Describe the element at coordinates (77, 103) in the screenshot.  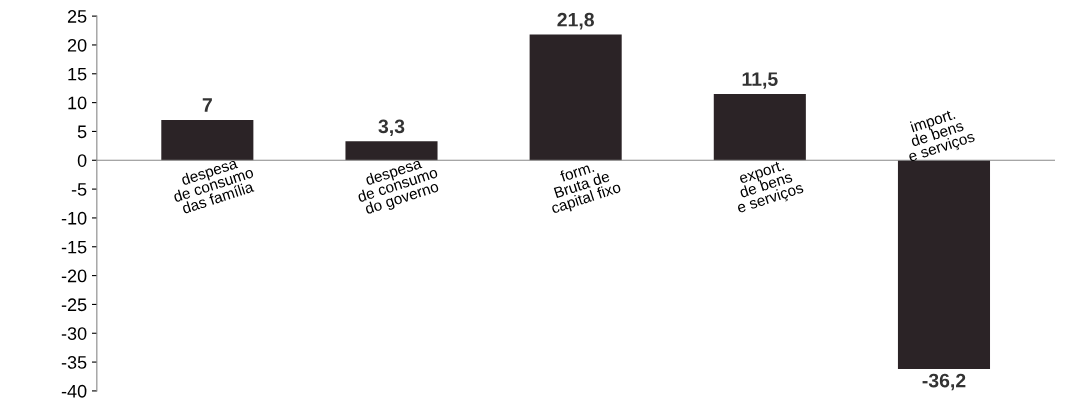
I see `y-tick-label: 10` at that location.